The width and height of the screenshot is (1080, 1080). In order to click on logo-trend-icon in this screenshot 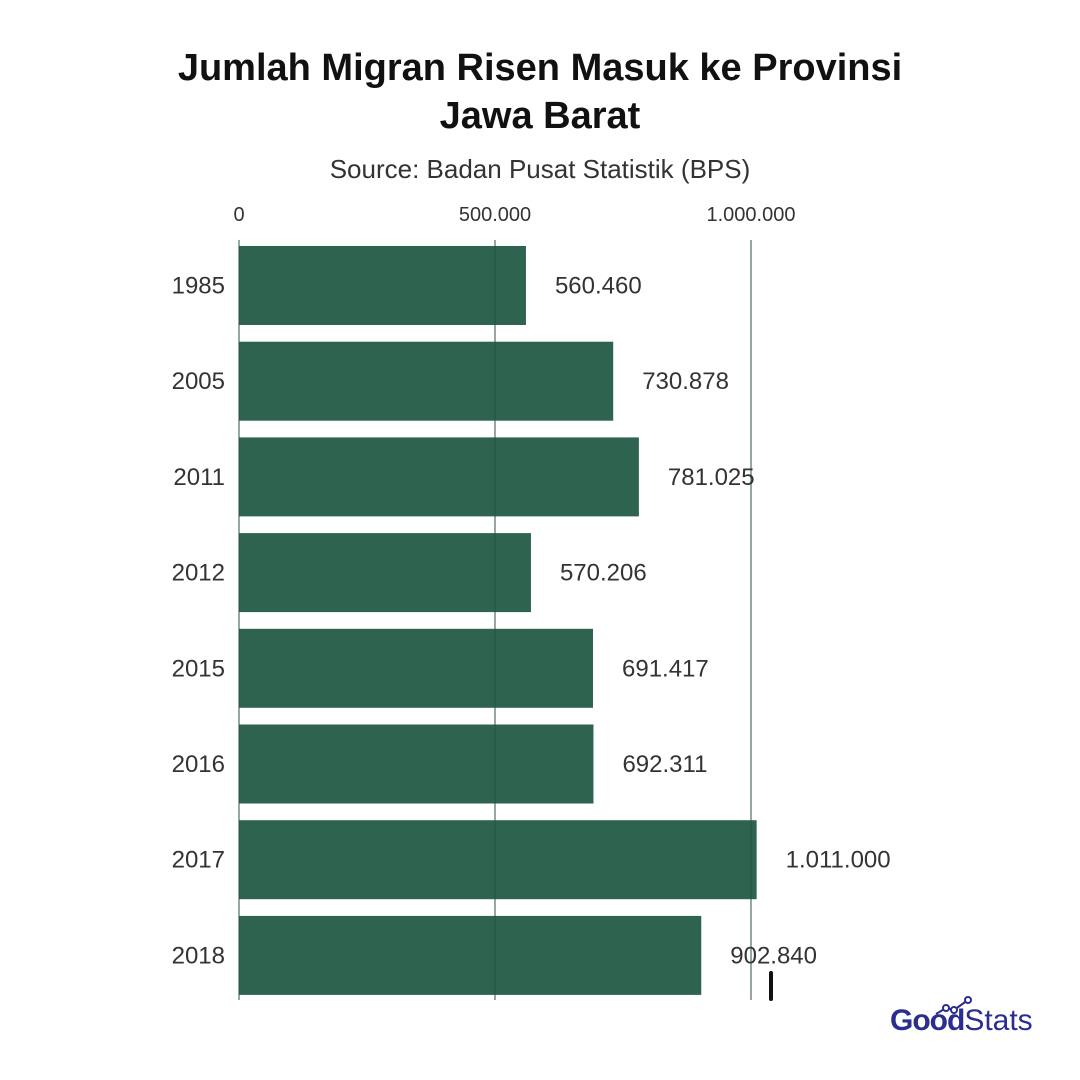, I will do `click(953, 1005)`.